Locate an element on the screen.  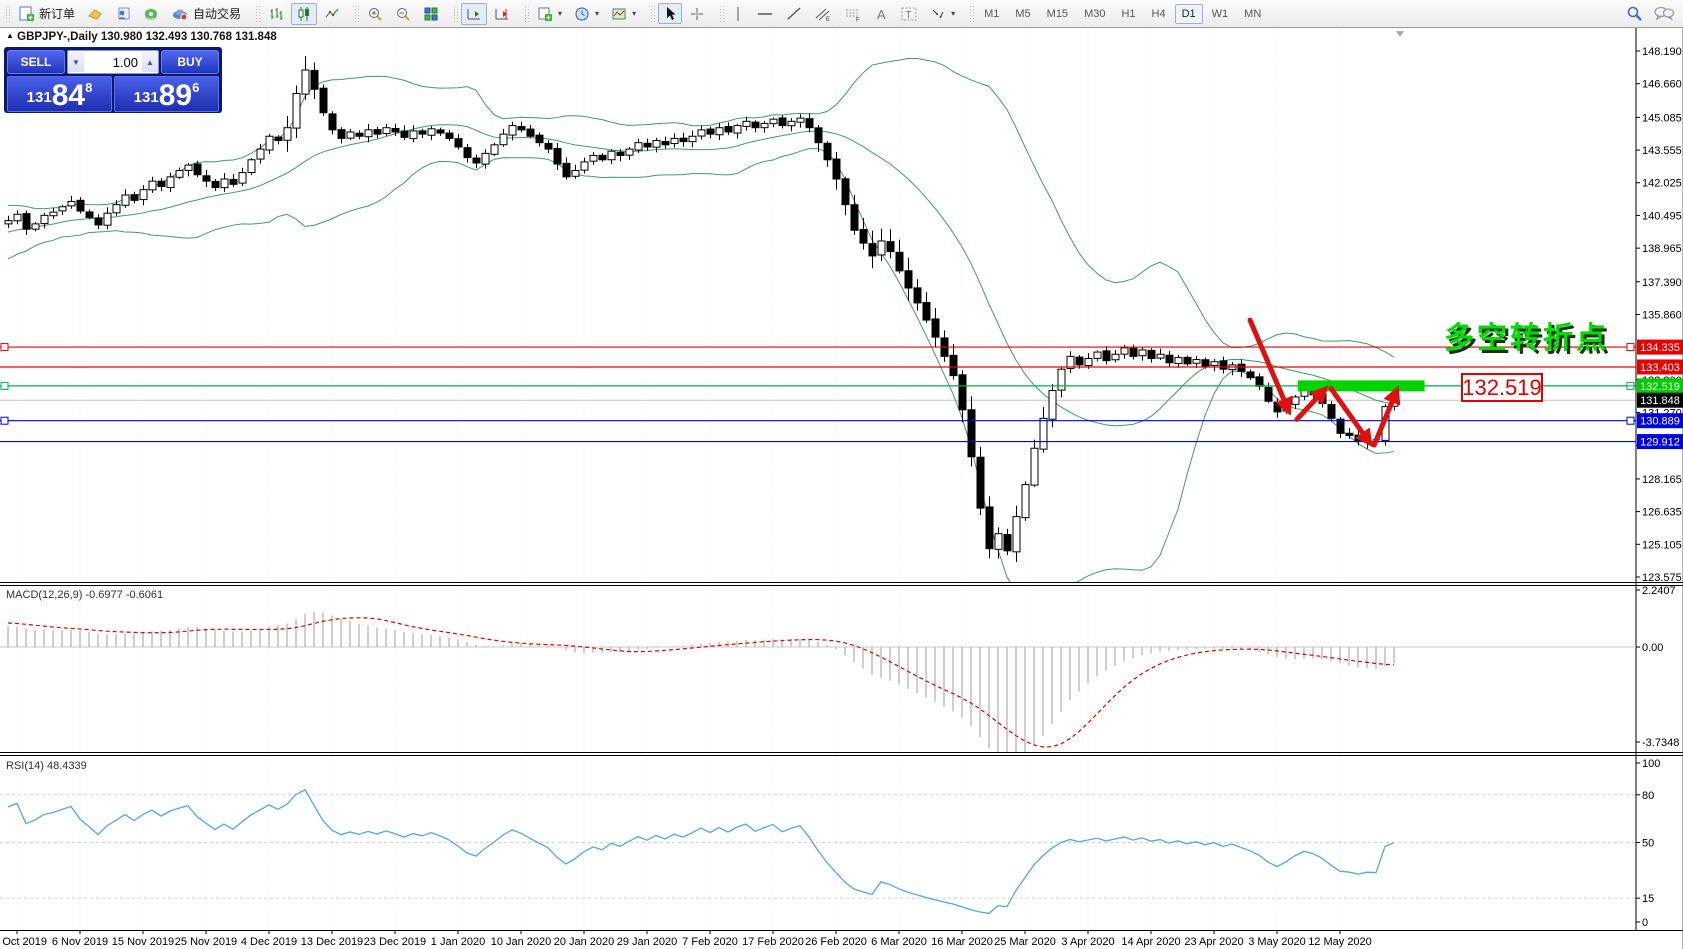
text-button: A is located at coordinates (881, 14).